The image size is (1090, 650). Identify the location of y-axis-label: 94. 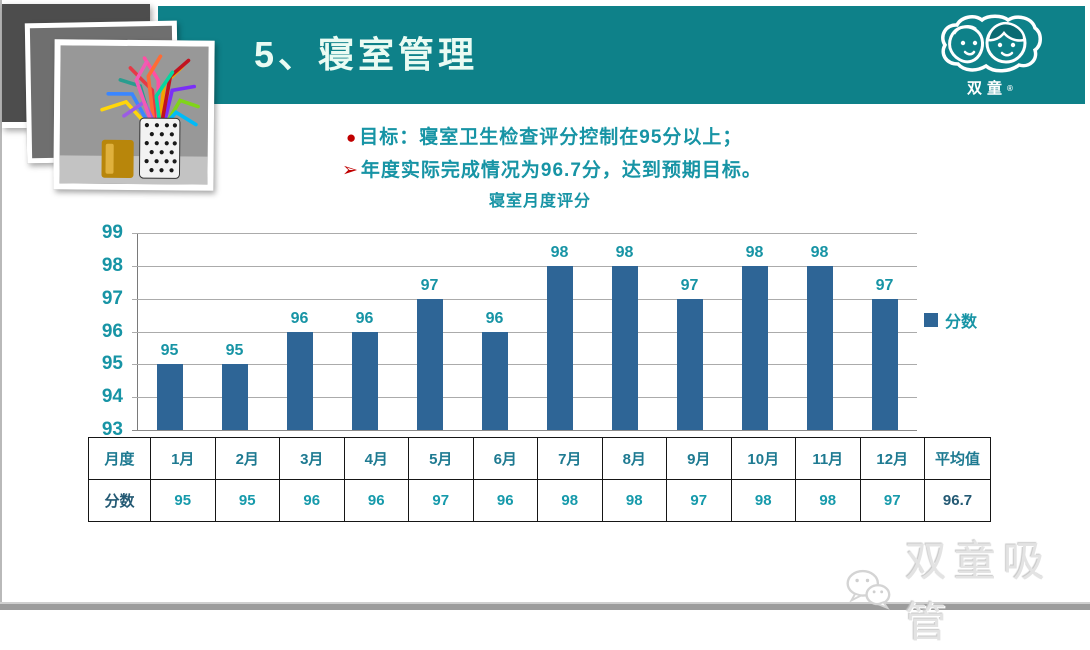
(112, 397).